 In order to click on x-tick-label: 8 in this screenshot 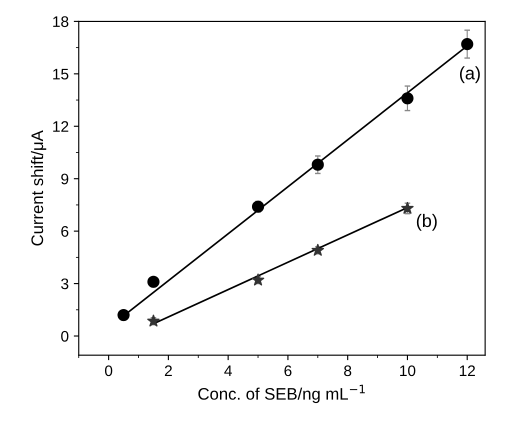, I will do `click(348, 370)`.